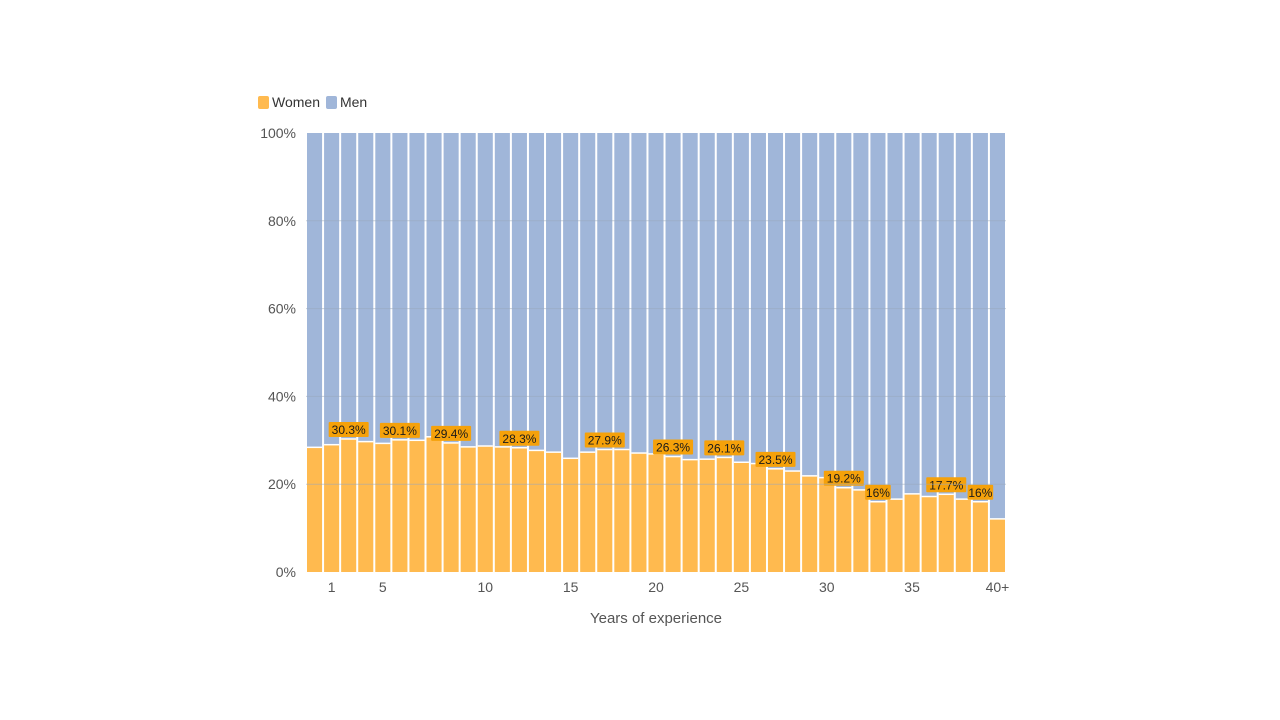 The width and height of the screenshot is (1280, 720). I want to click on data-label-text: 19.2%, so click(844, 479).